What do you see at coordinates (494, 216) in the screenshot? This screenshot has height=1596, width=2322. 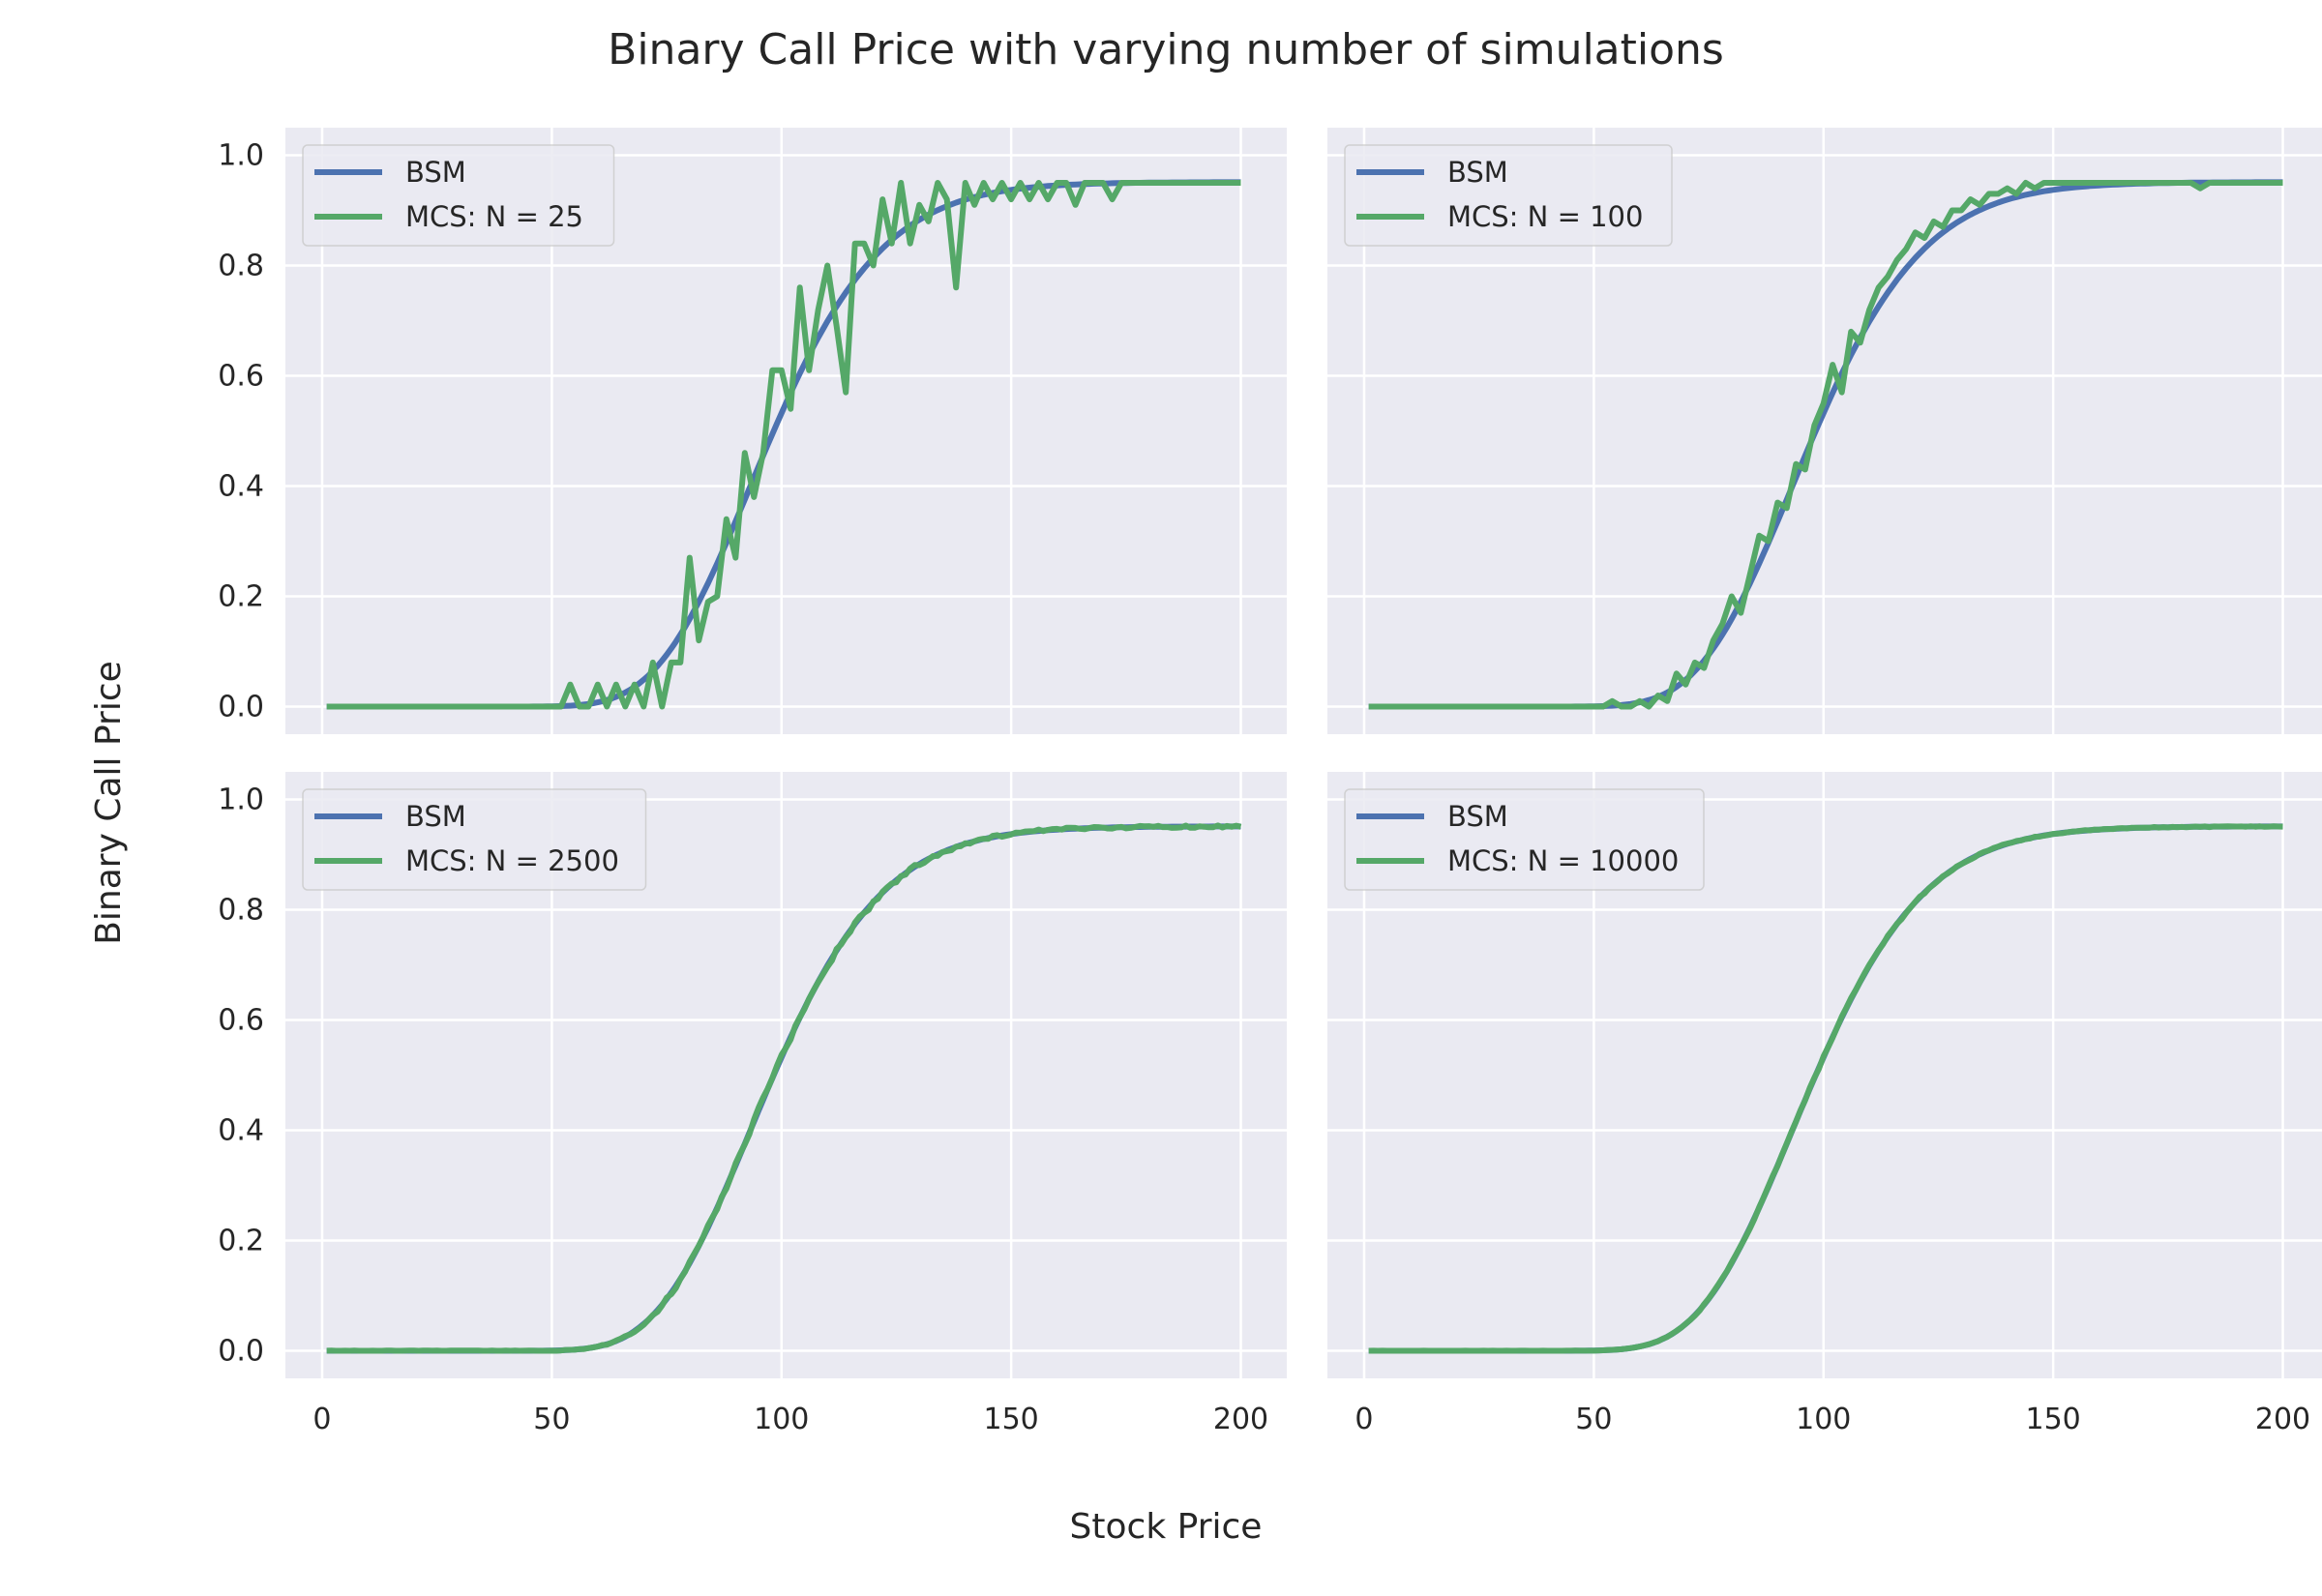 I see `legend-label: MCS: N = 25` at bounding box center [494, 216].